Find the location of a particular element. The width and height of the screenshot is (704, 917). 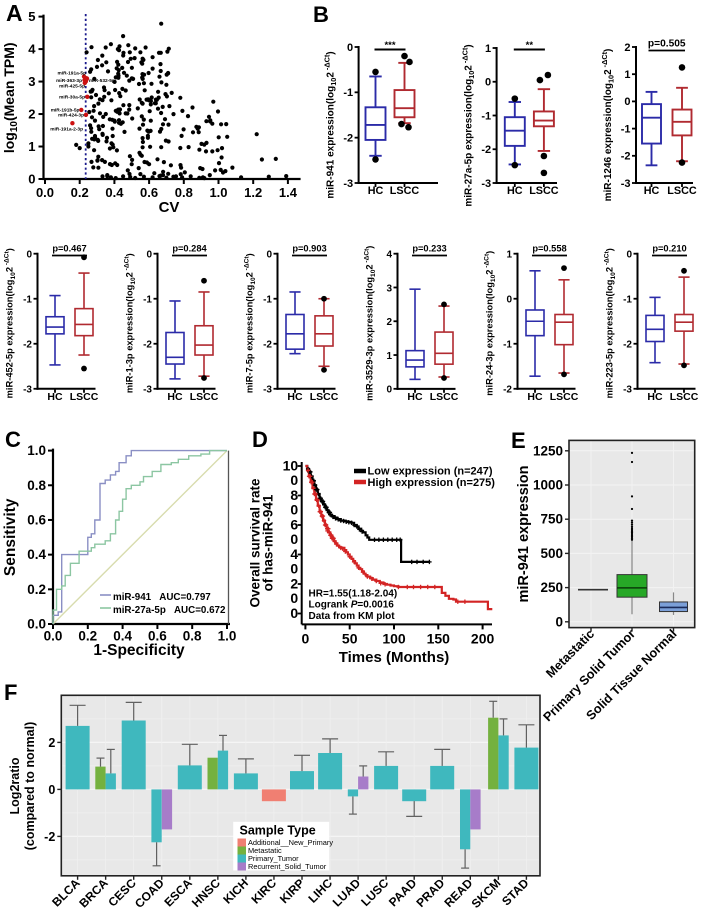

svg-text: Additional__New_Primary is located at coordinates (290, 842).